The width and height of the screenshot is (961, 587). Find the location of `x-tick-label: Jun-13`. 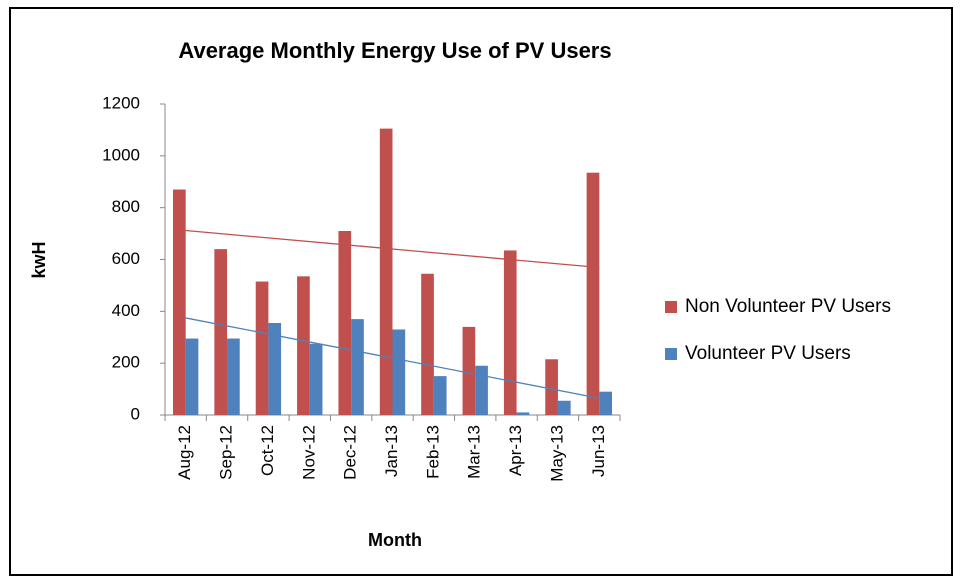

x-tick-label: Jun-13 is located at coordinates (598, 451).